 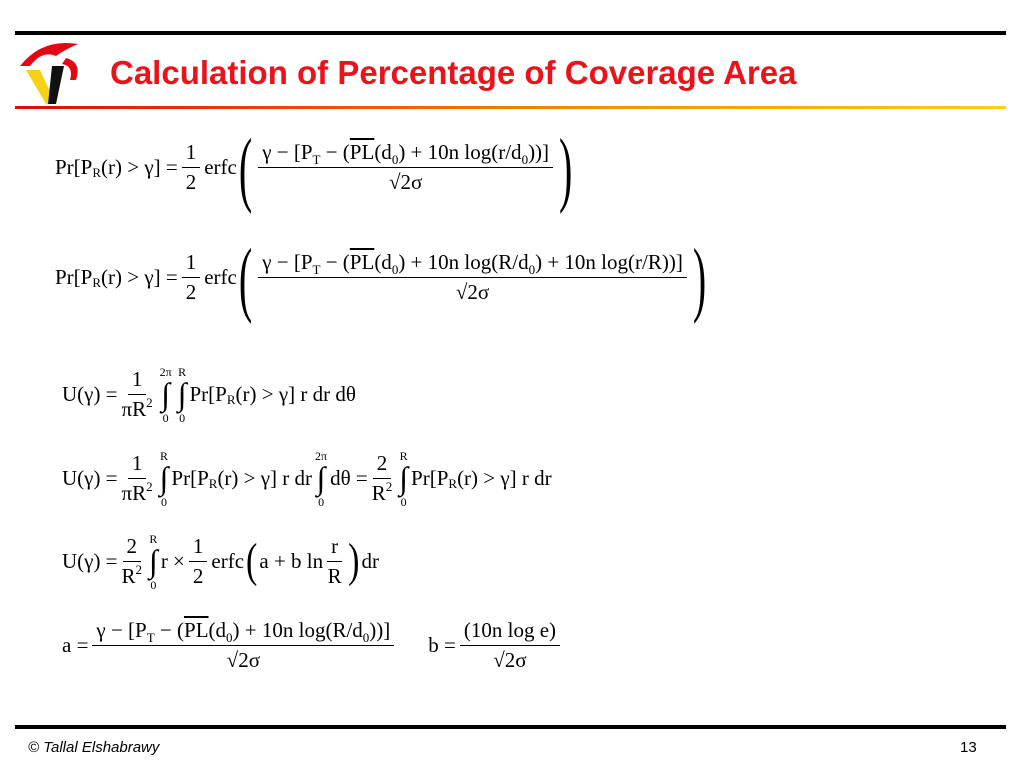 I want to click on page-number: 13, so click(x=968, y=747).